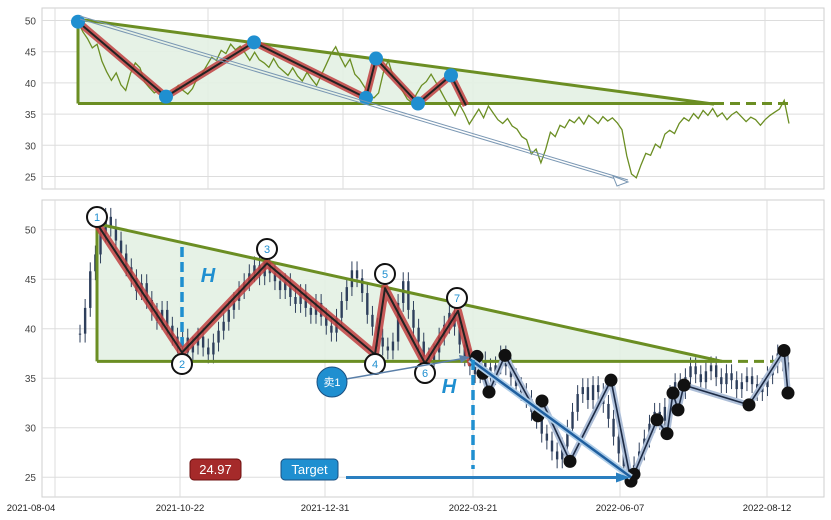 This screenshot has width=831, height=520. I want to click on breakout-badge, so click(332, 382).